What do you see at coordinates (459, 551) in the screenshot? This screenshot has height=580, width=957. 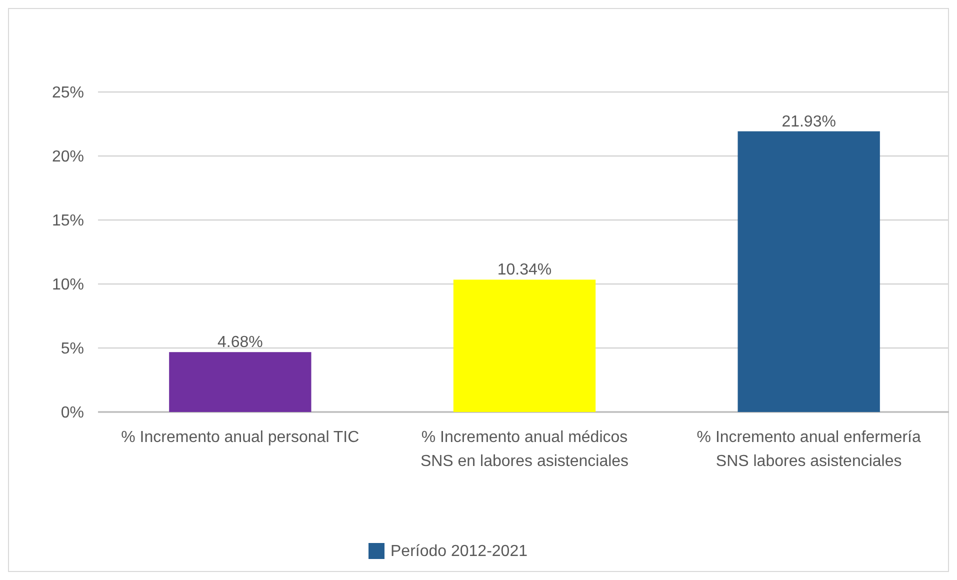 I see `legend-label: Período 2012-2021` at bounding box center [459, 551].